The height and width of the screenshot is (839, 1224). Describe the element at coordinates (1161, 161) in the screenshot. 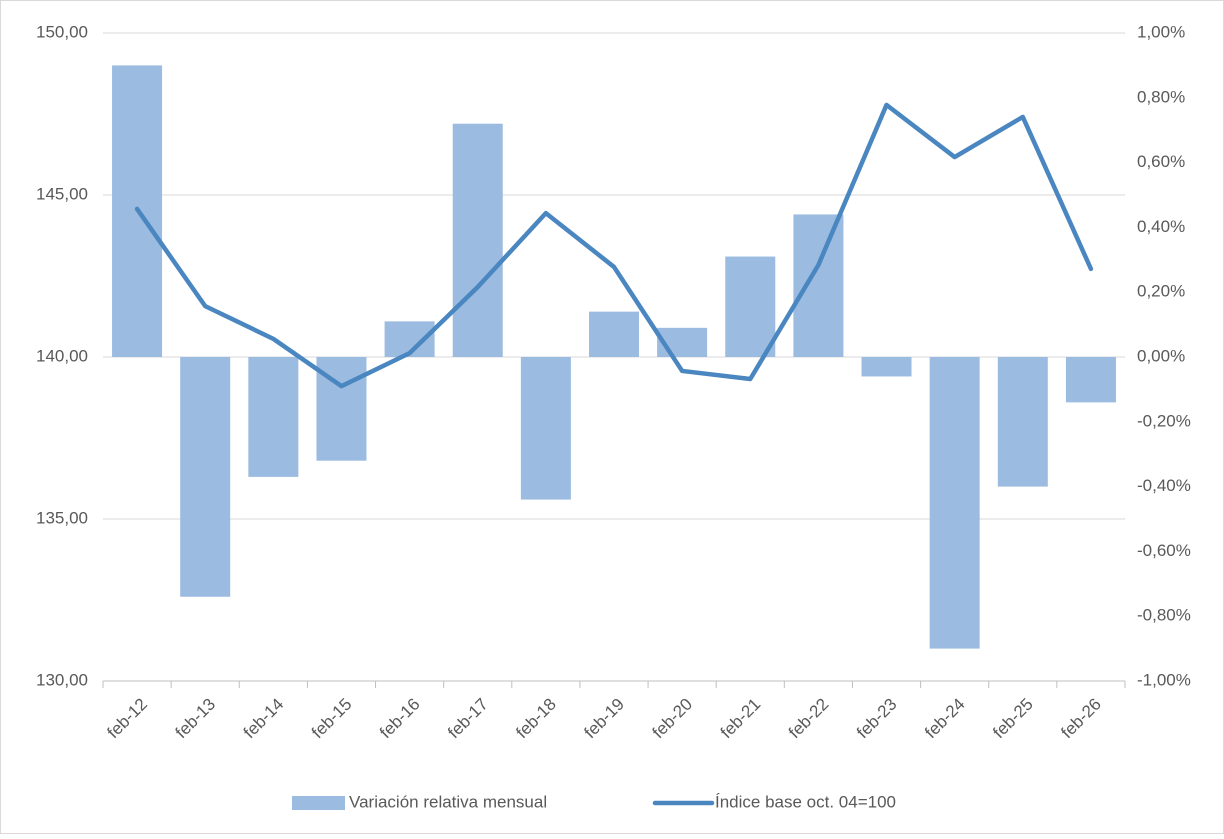

I see `y2-tick-label: 0,60%` at that location.